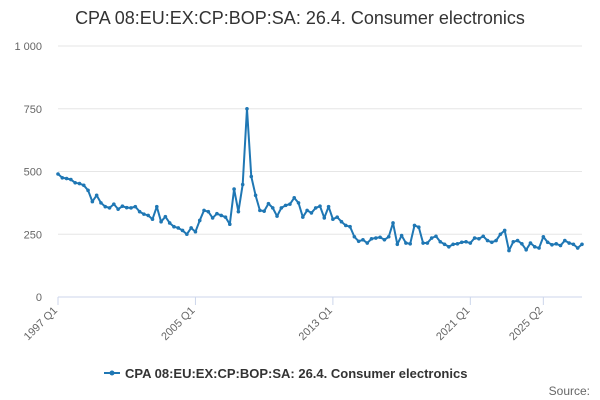  I want to click on source-credit: Source:, so click(569, 391).